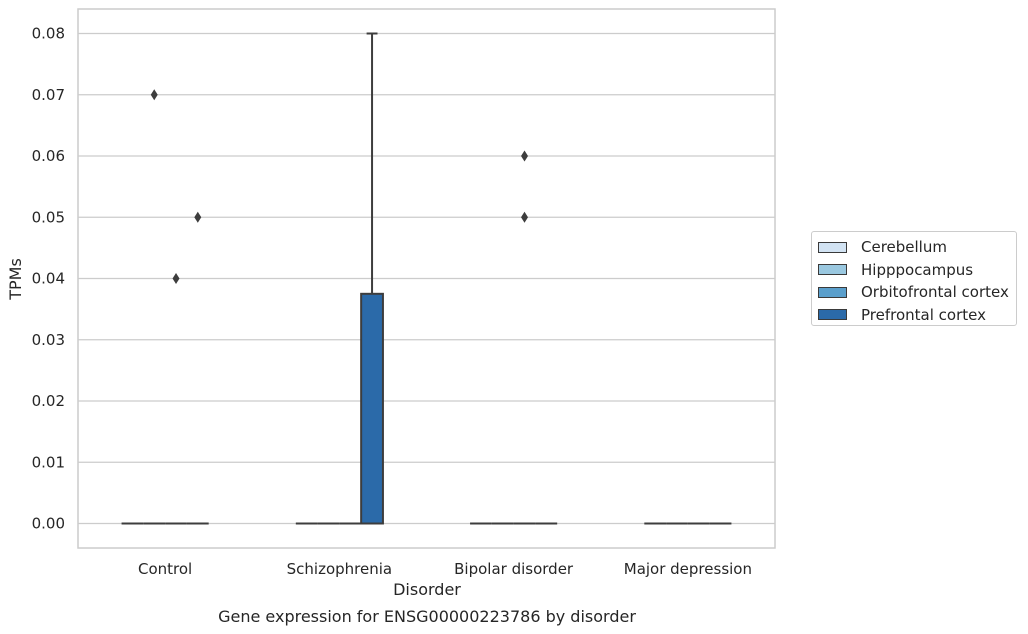 The height and width of the screenshot is (634, 1028). Describe the element at coordinates (154, 307) in the screenshot. I see `box-hipppocampus` at that location.